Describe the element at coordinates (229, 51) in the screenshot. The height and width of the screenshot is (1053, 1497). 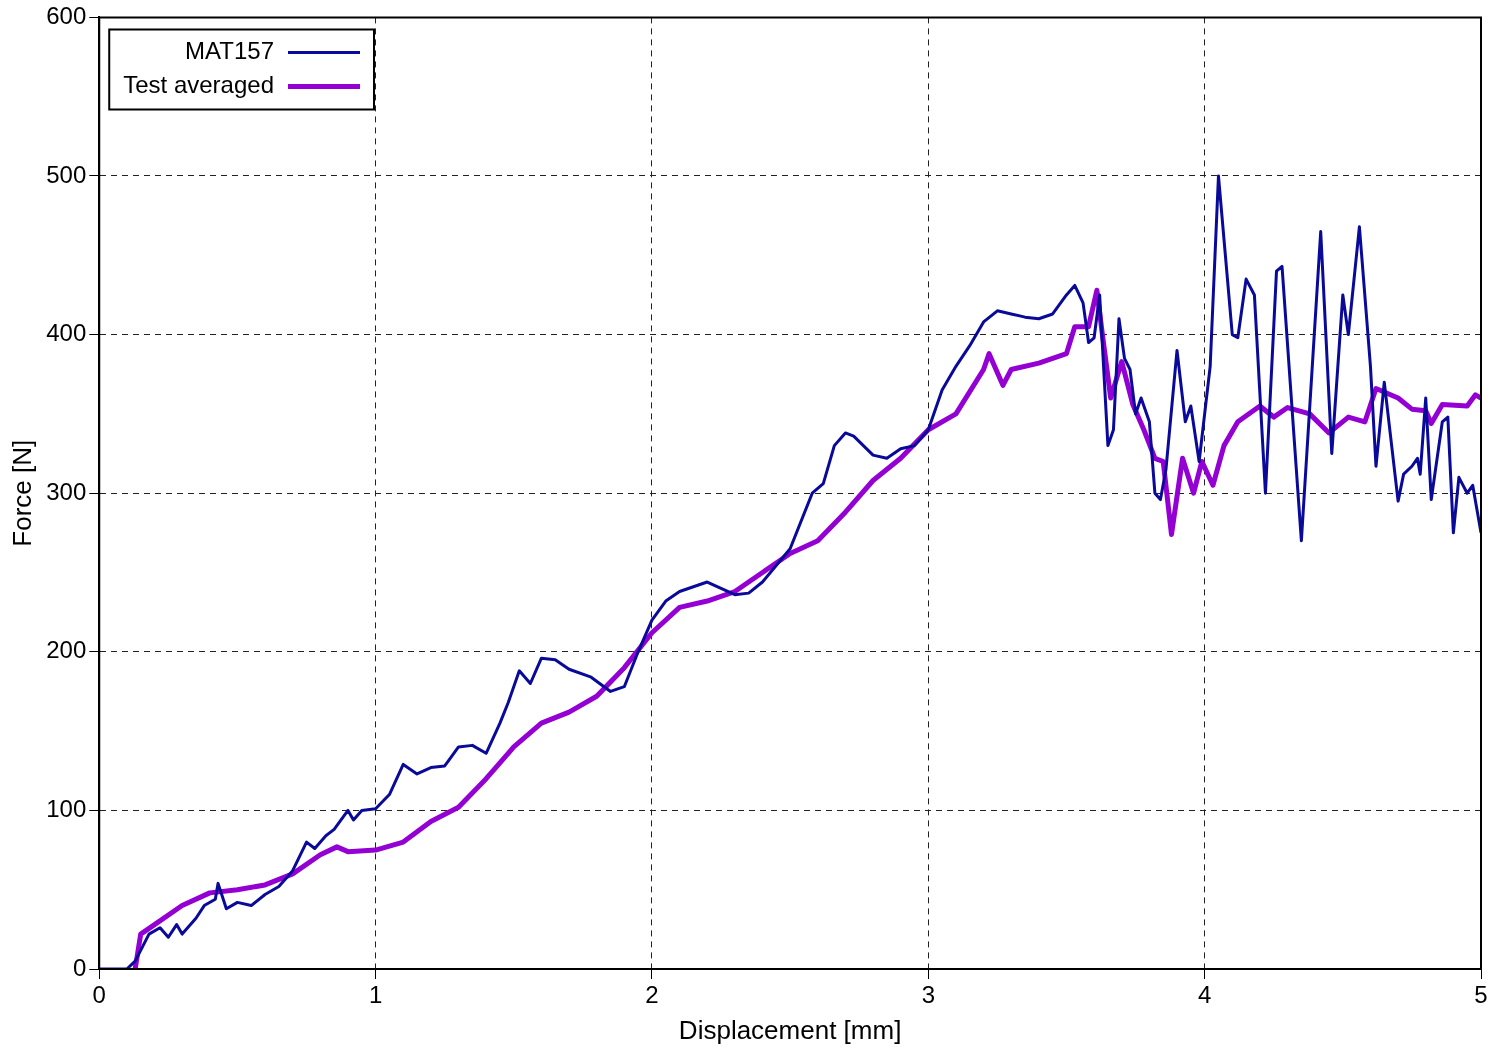
I see `legend-label: MAT157` at that location.